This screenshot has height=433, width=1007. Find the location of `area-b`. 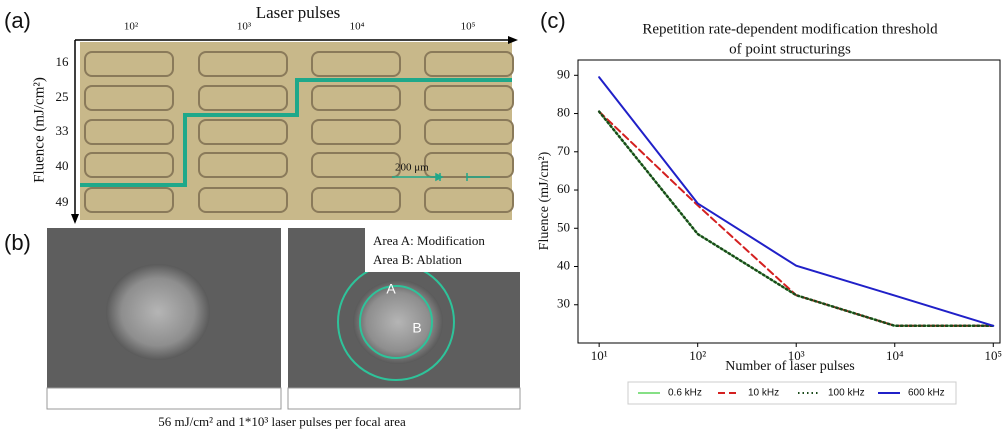

area-b is located at coordinates (396, 322).